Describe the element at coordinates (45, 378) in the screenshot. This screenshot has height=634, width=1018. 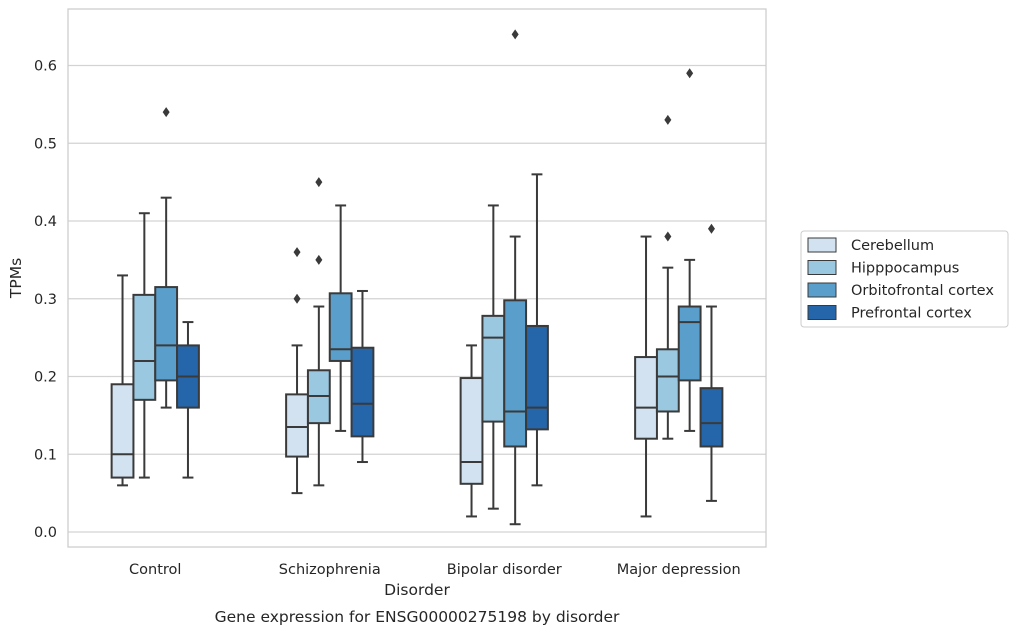
I see `y-tick-label: 0.2` at that location.